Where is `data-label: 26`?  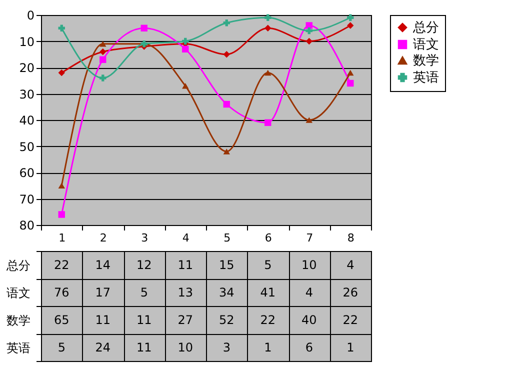
data-label: 26 is located at coordinates (350, 292).